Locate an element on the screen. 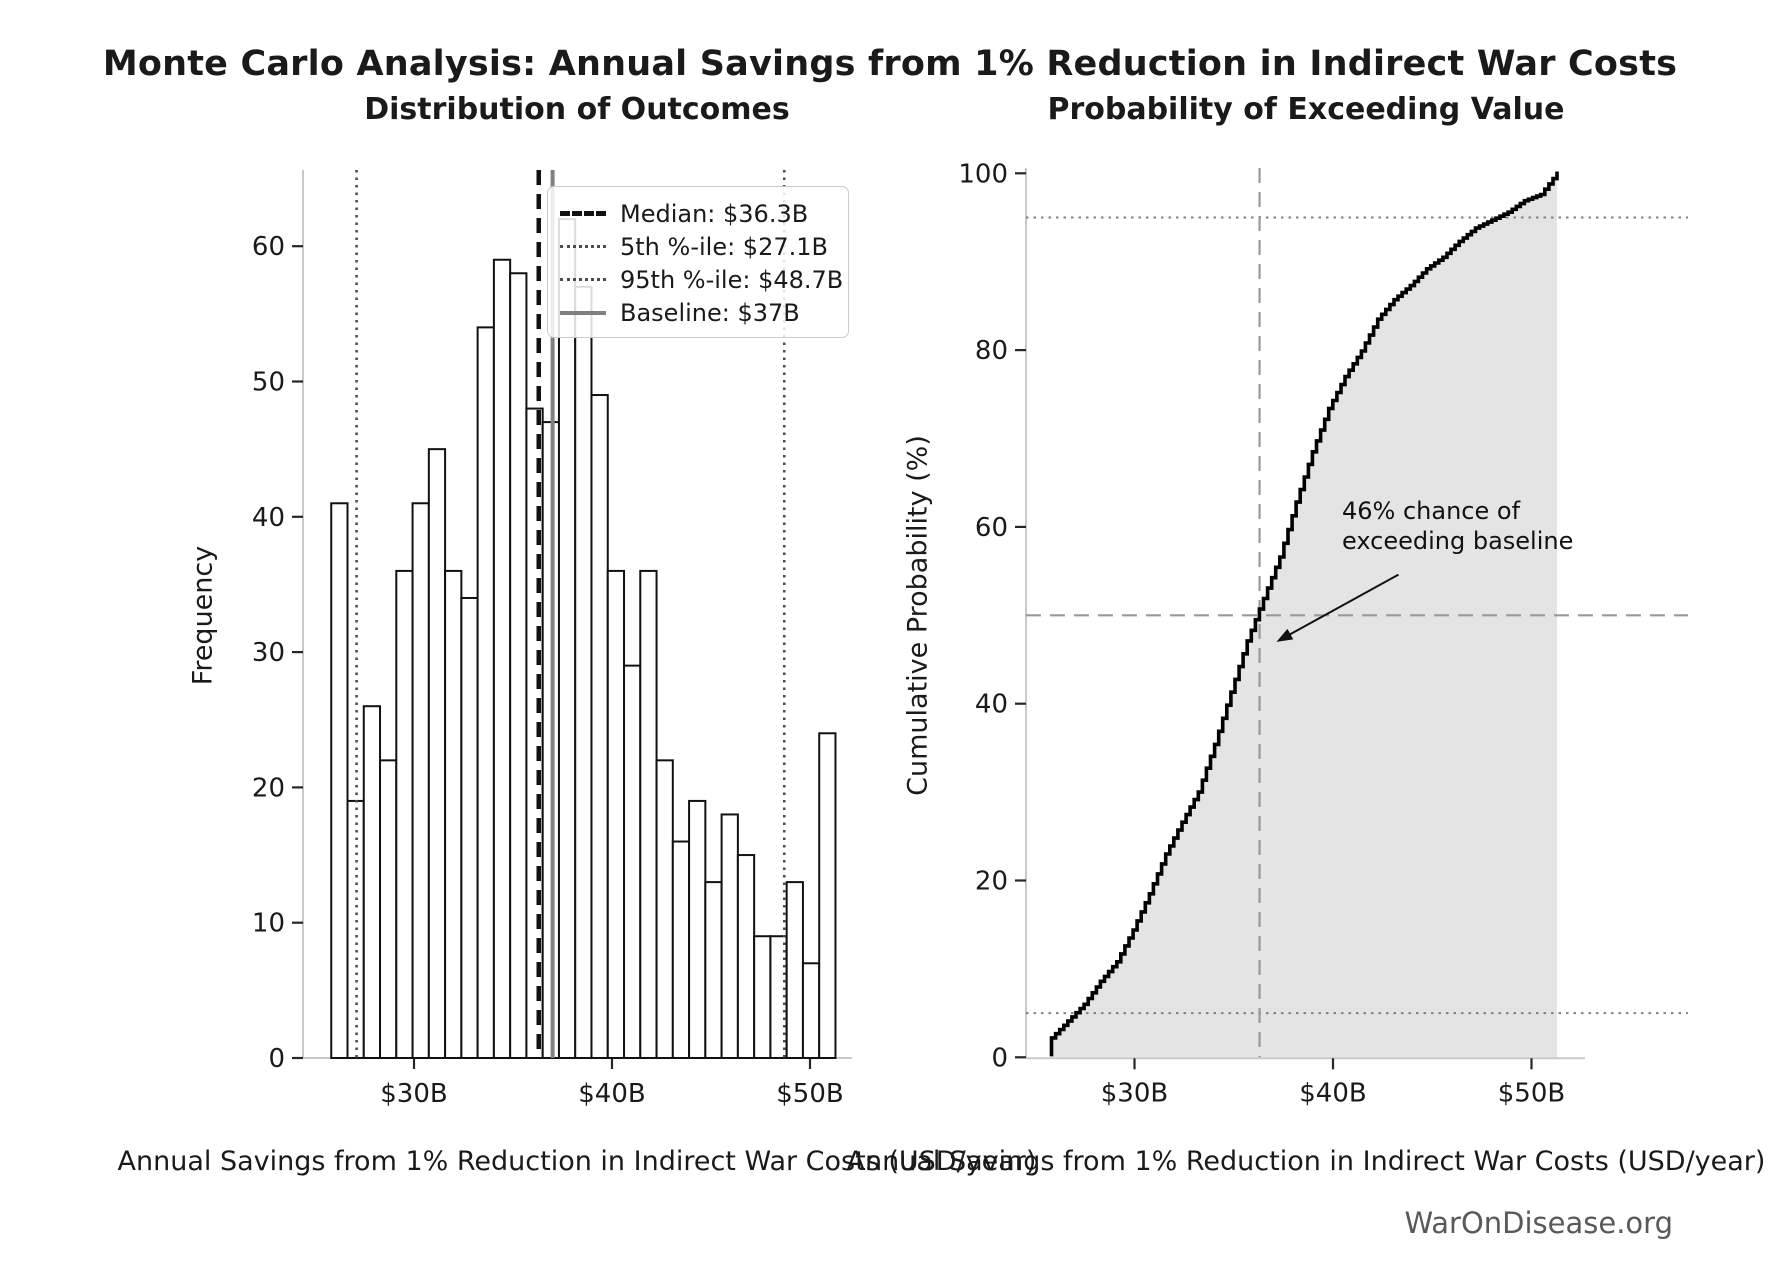  p95-line-sample-icon is located at coordinates (583, 279).